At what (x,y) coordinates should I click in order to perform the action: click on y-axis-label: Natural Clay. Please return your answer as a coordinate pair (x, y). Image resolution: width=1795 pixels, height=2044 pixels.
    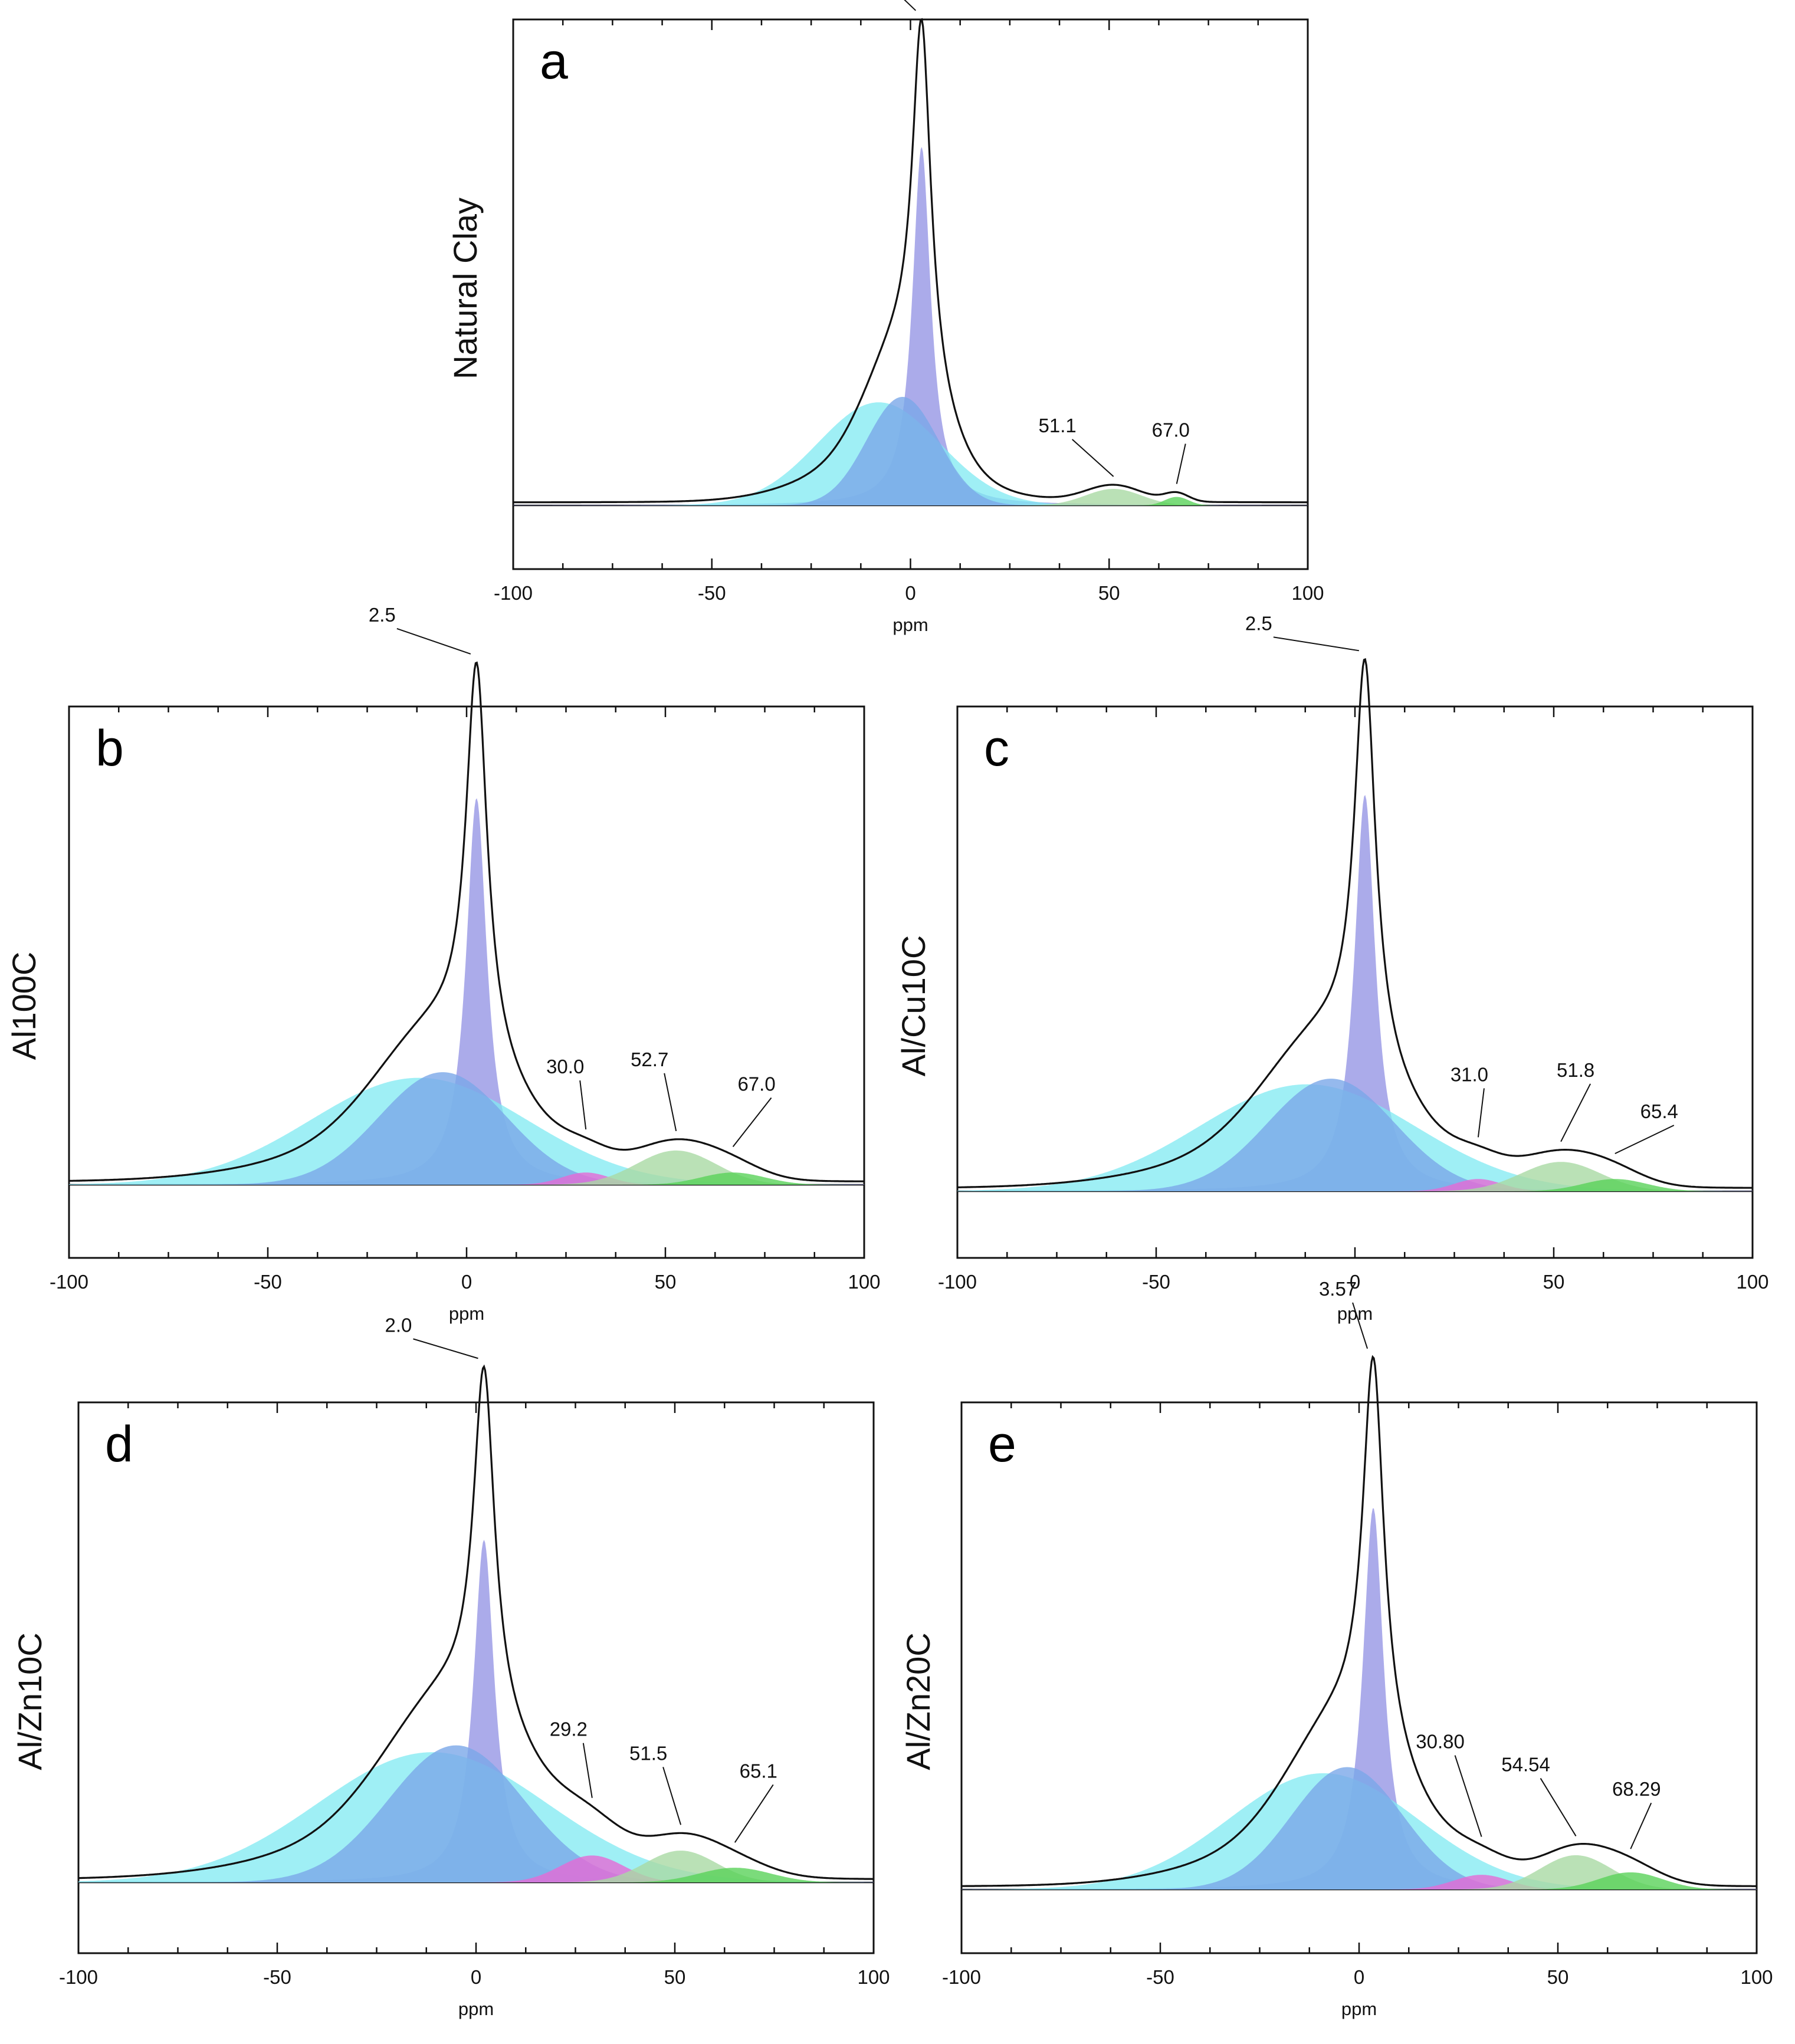
    Looking at the image, I should click on (465, 288).